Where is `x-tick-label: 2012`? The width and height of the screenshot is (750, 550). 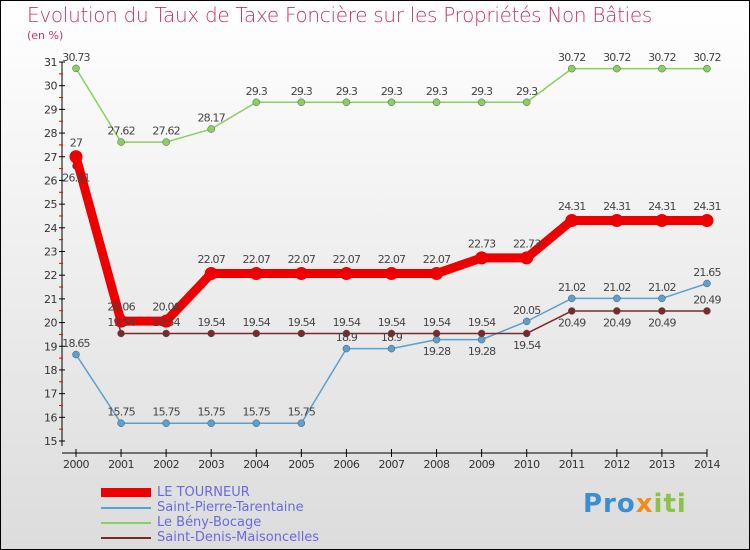 x-tick-label: 2012 is located at coordinates (617, 464).